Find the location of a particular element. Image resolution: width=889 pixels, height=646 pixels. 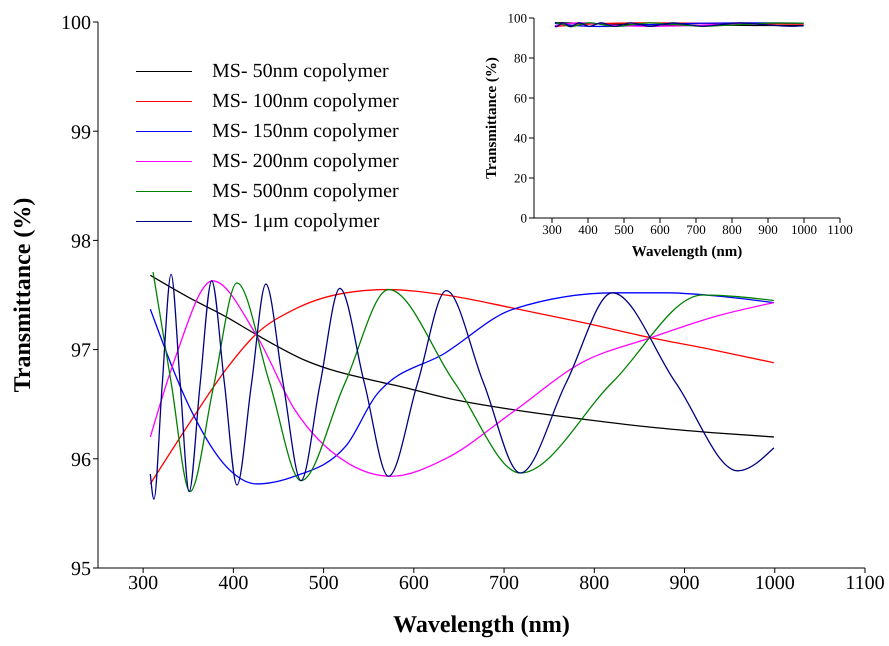

legend-label: MS- 500nm copolymer is located at coordinates (305, 191).